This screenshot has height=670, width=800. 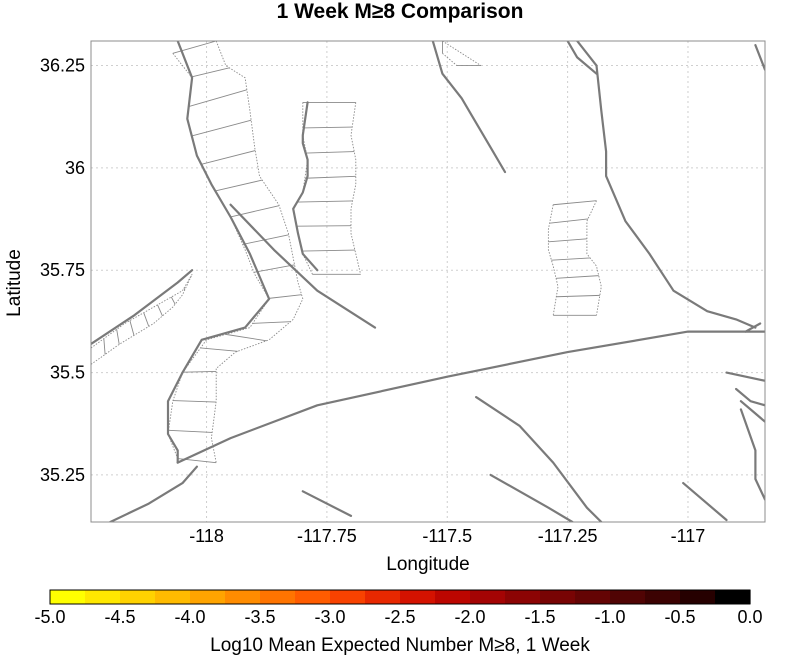 I want to click on x-tick-label: -117, so click(x=688, y=536).